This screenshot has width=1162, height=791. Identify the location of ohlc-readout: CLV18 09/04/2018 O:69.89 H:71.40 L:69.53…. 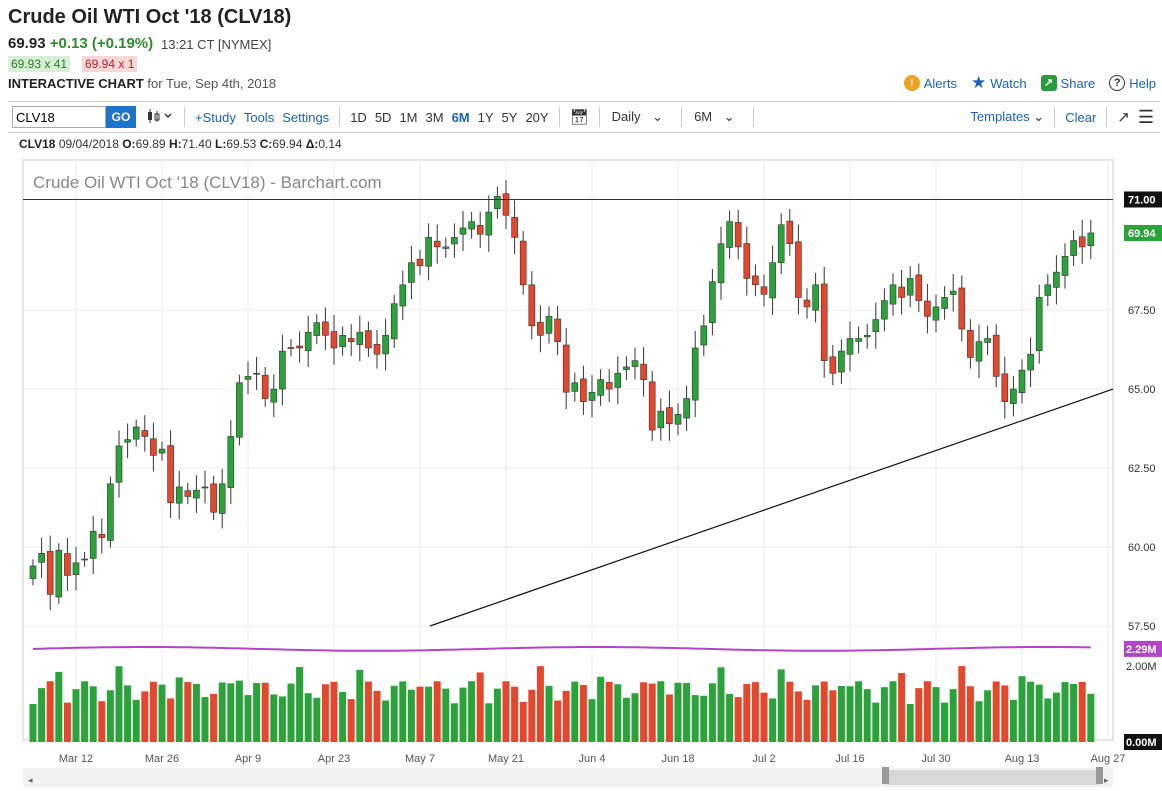
(180, 144).